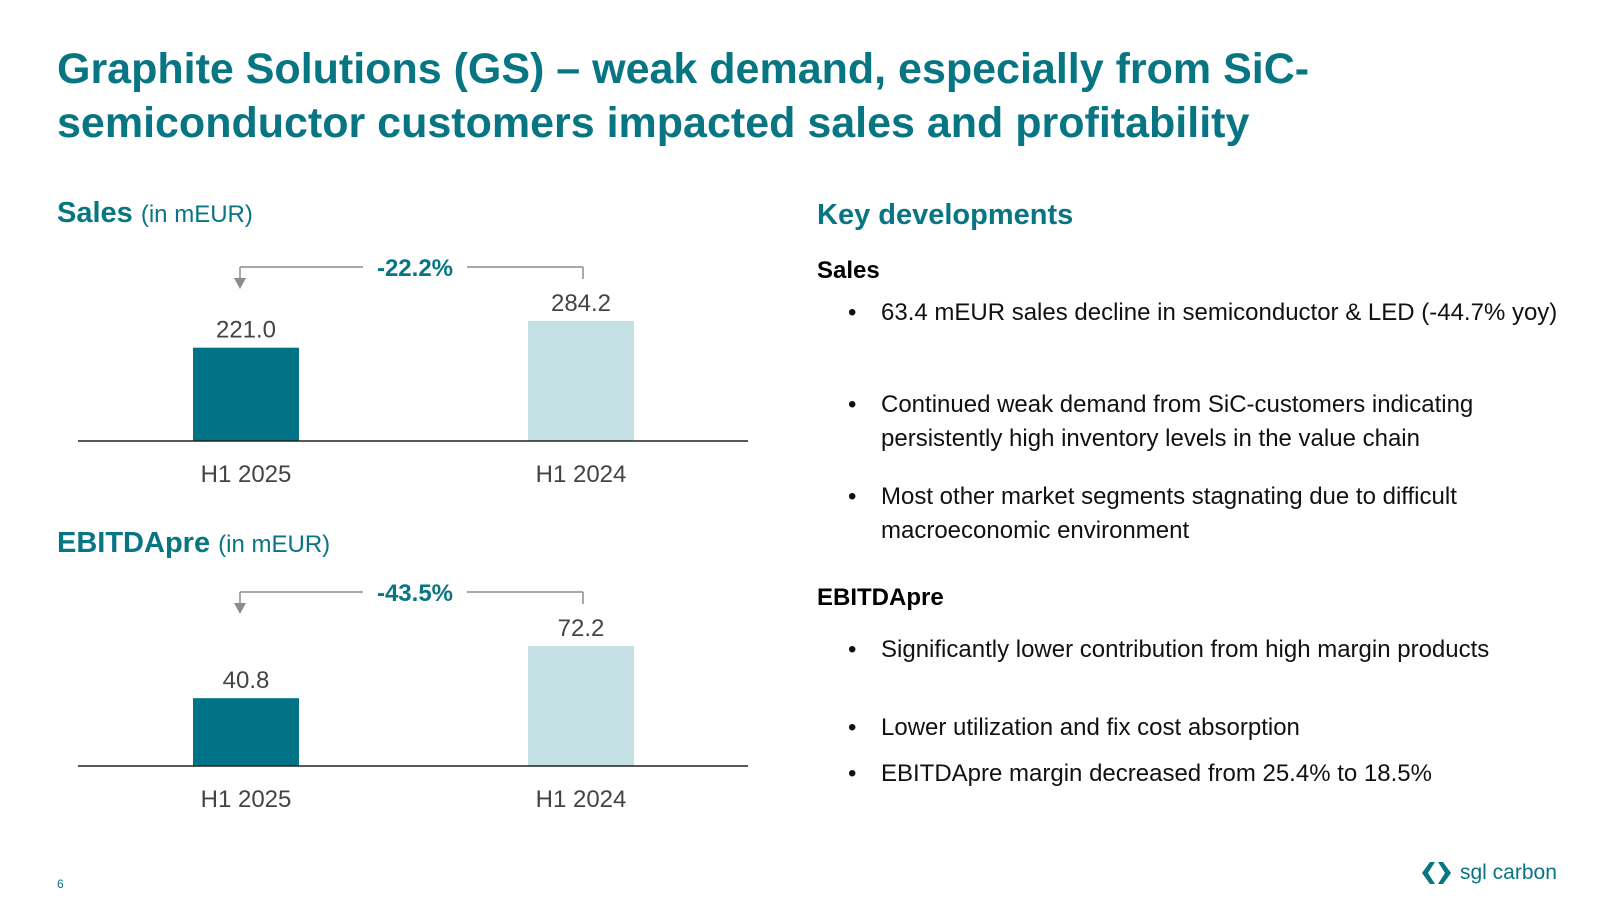  I want to click on ebitda-chart-title: EBITDApre, so click(134, 543).